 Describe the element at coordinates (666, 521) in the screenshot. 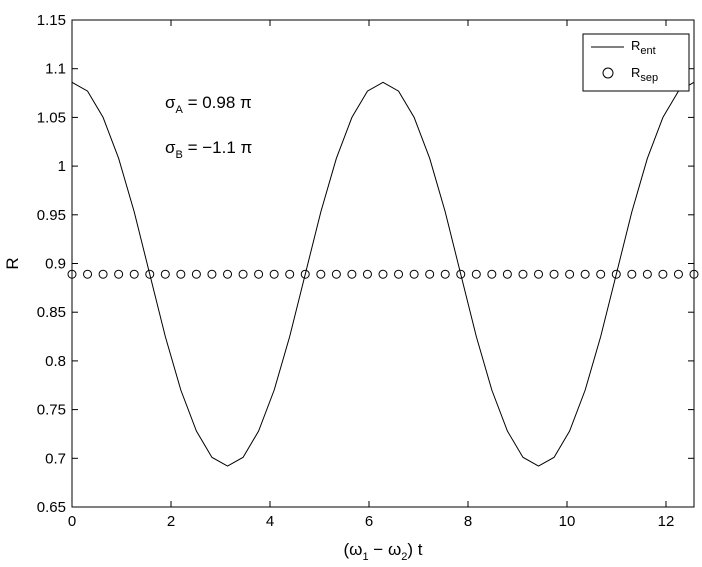

I see `x-tick-label: 12` at that location.